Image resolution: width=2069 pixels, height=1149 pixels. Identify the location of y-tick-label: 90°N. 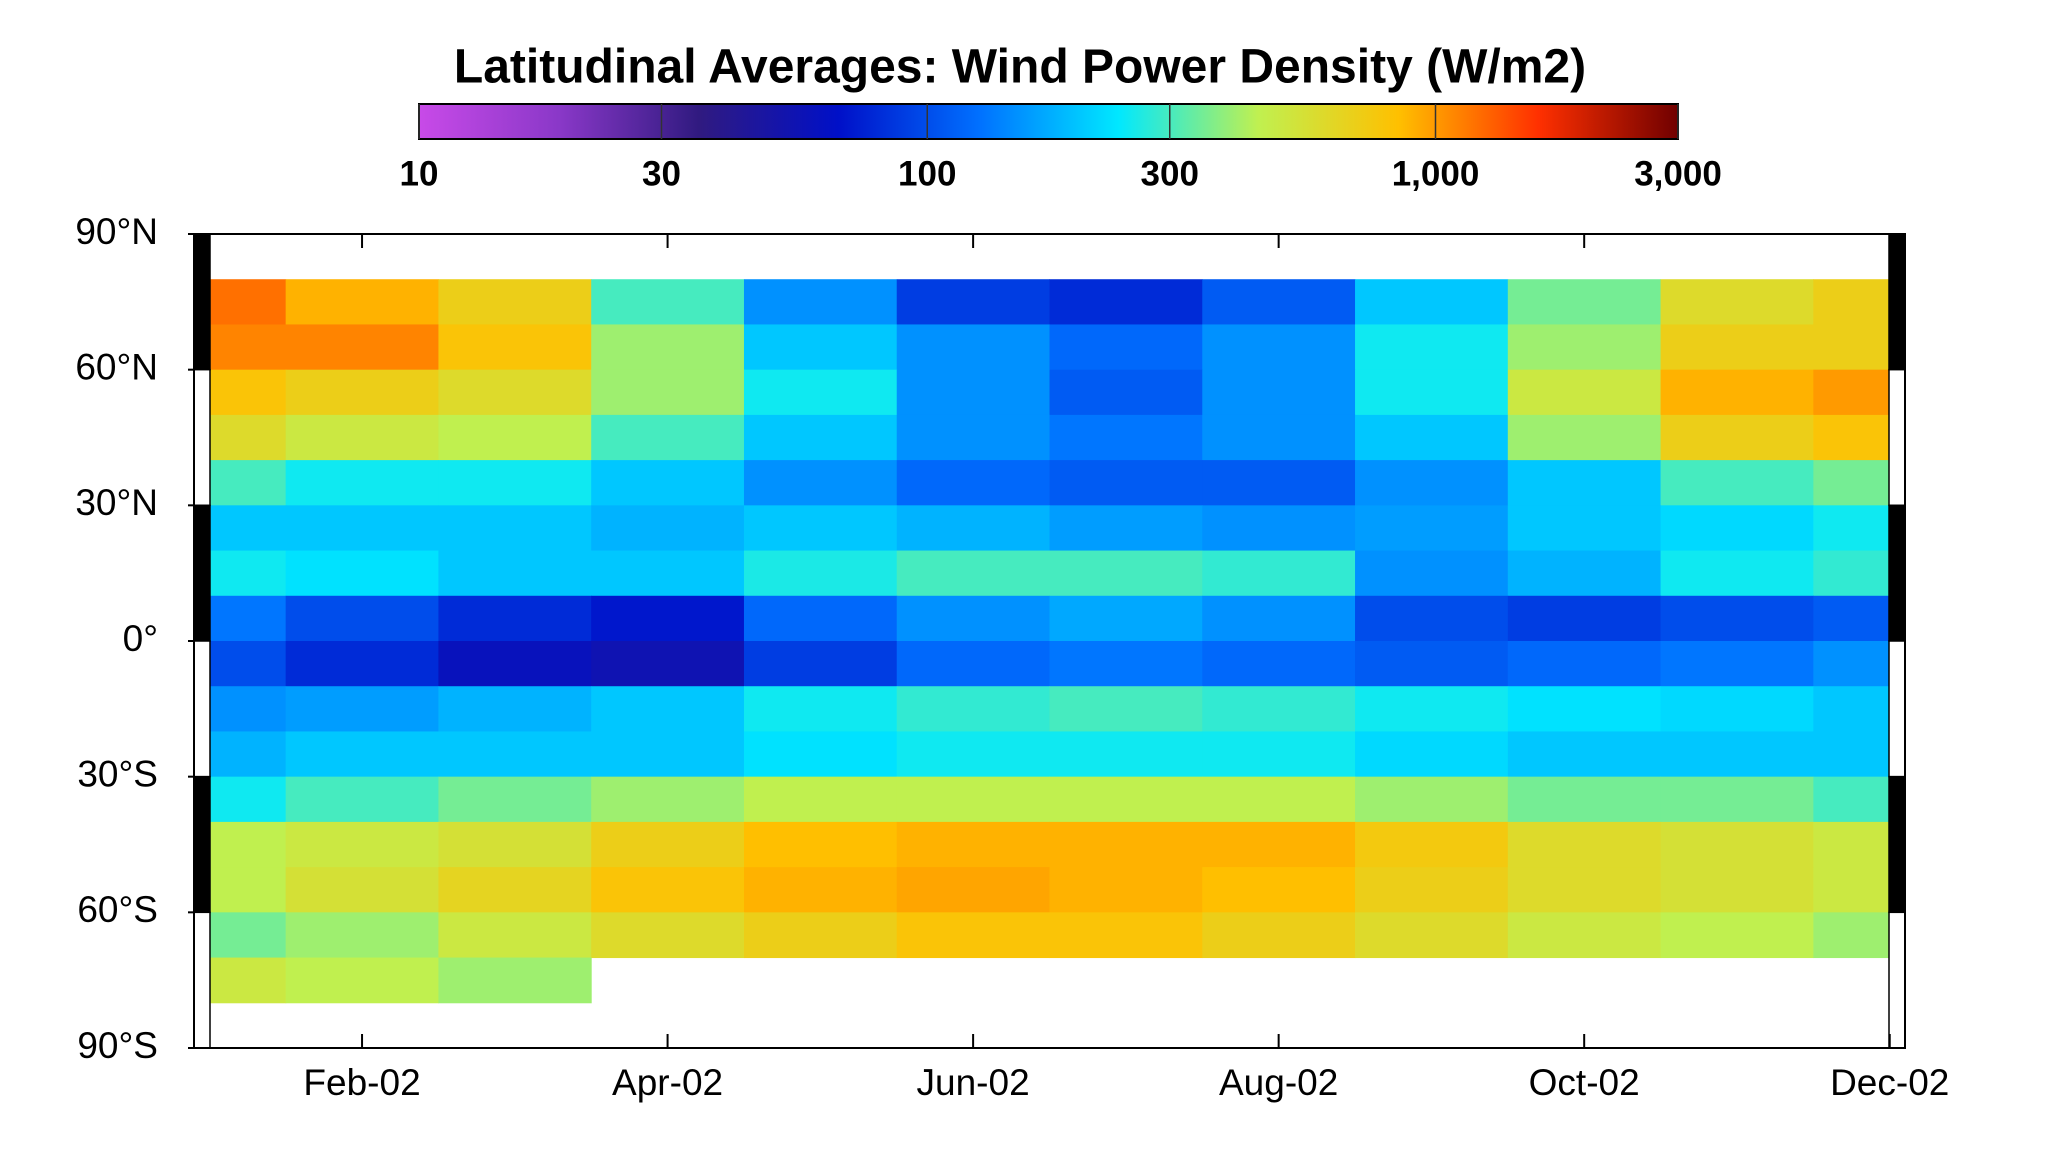
(116, 231).